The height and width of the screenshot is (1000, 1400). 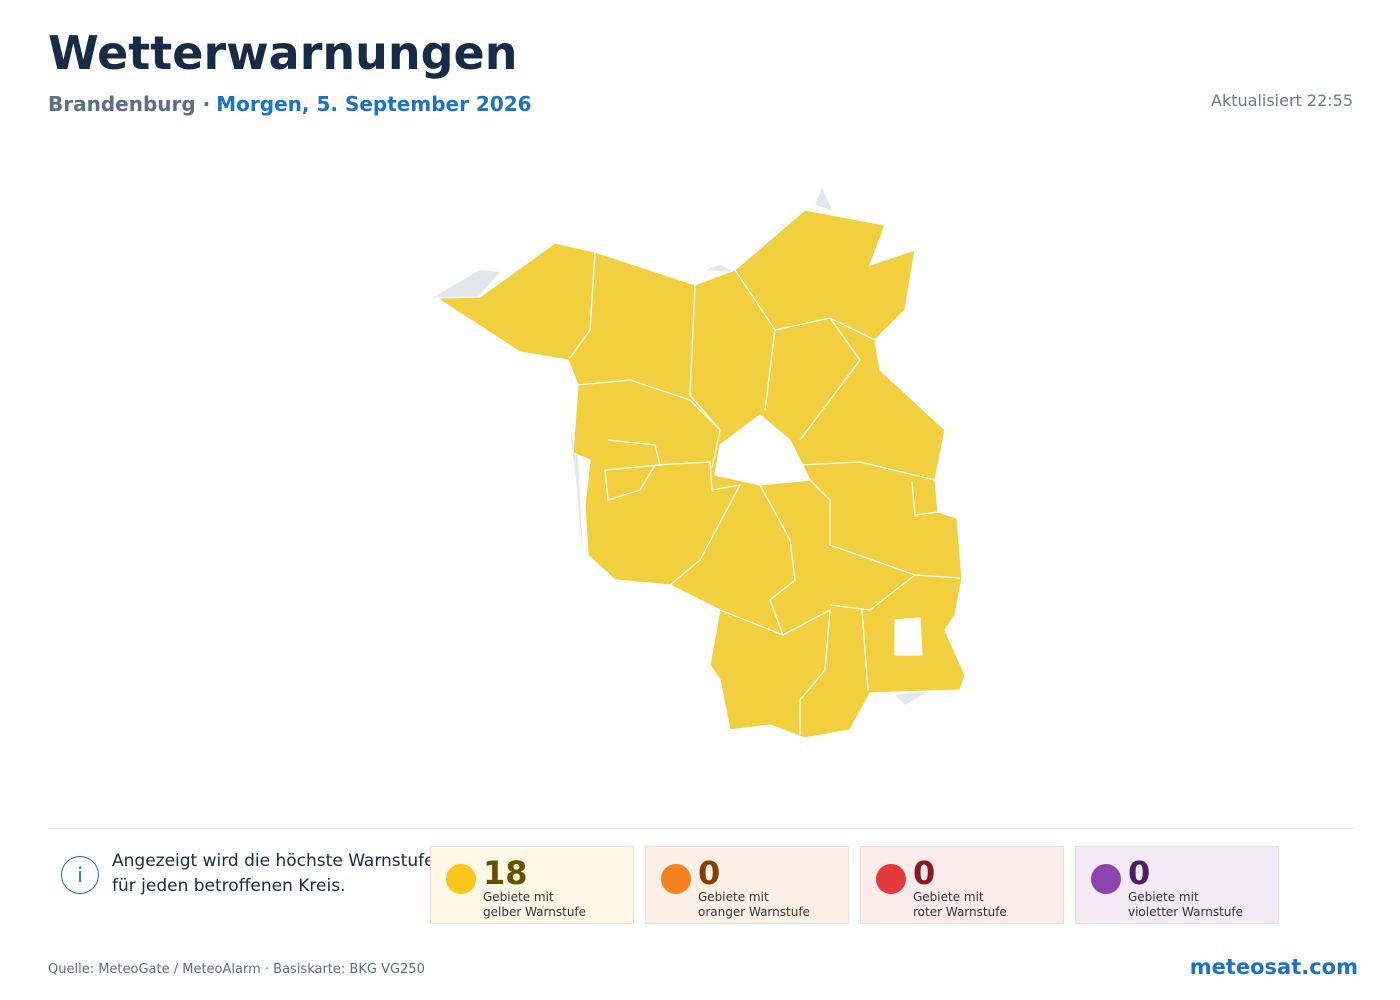 I want to click on district-borders, so click(x=765, y=493).